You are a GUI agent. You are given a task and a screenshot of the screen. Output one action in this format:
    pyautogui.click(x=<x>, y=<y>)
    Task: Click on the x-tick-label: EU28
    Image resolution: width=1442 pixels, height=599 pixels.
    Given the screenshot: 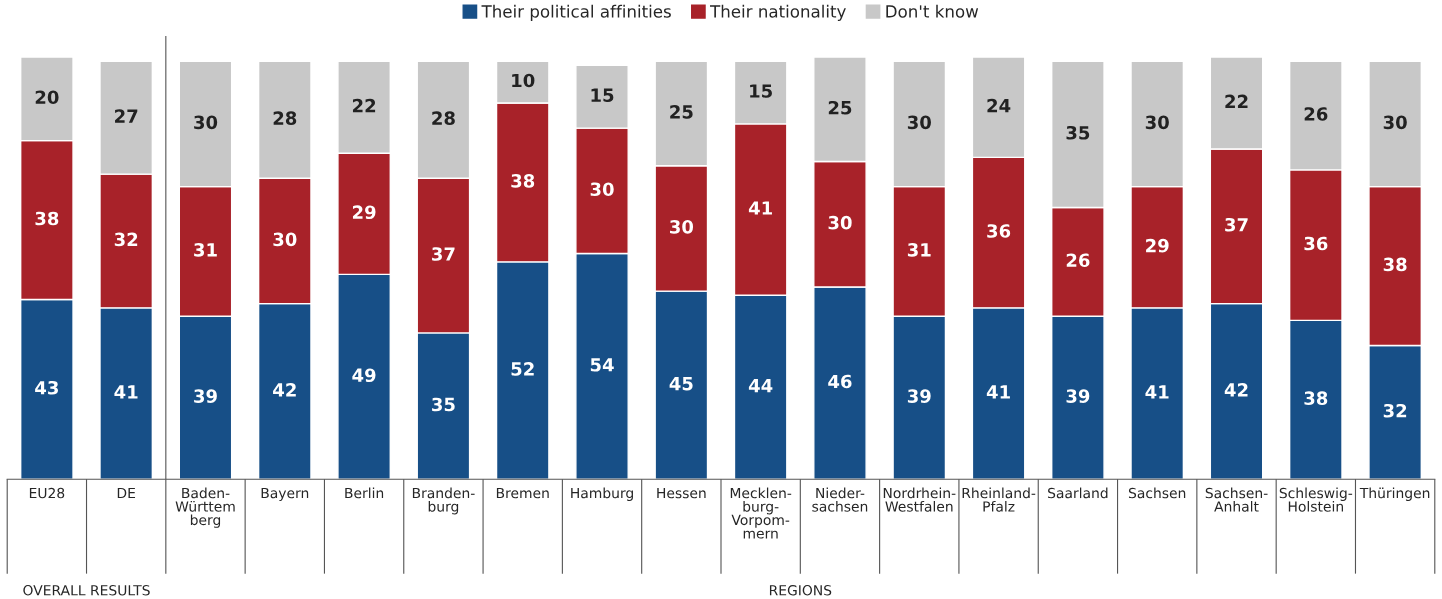 What is the action you would take?
    pyautogui.click(x=47, y=493)
    